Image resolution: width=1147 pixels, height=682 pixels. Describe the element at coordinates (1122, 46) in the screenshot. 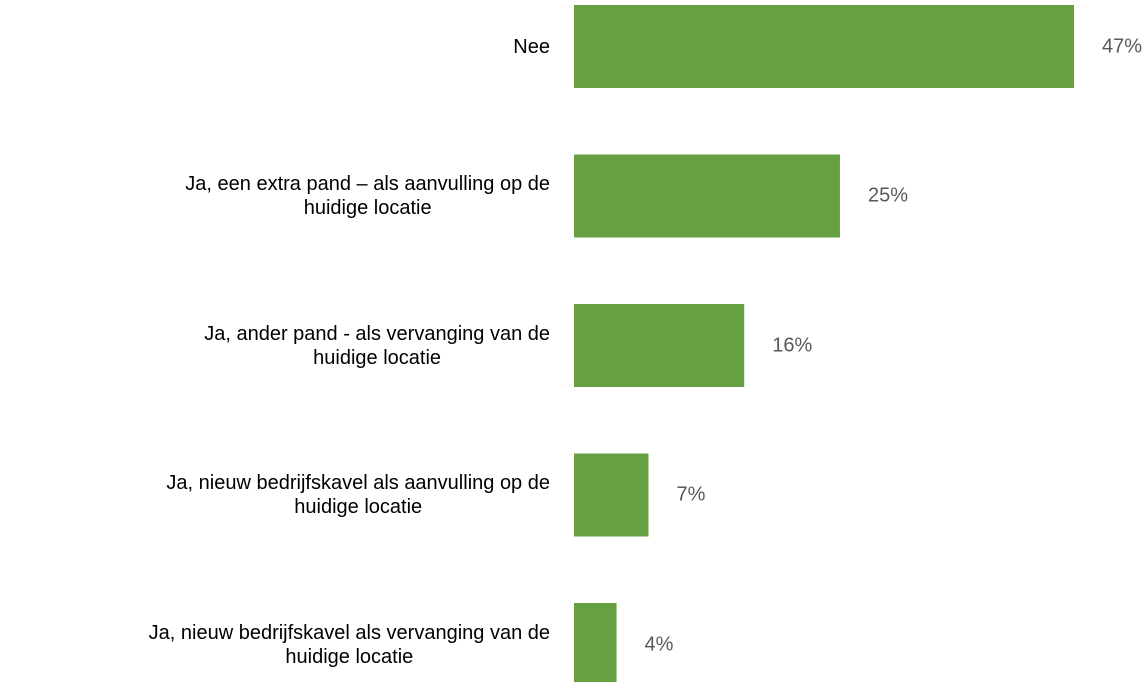

I see `value-label: 47%` at that location.